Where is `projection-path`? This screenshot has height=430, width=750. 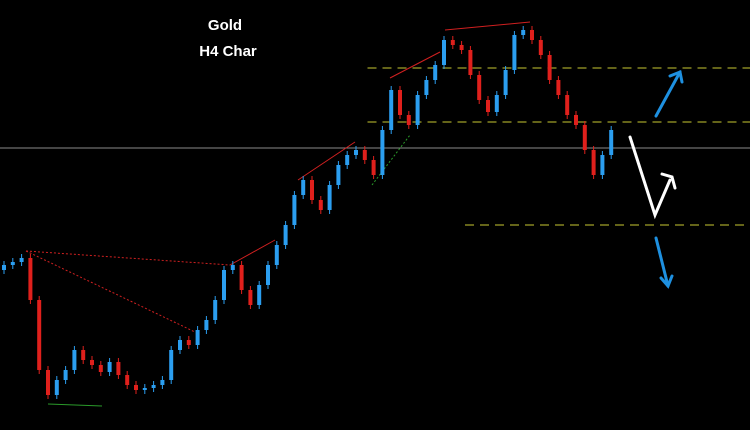
projection-path is located at coordinates (650, 177).